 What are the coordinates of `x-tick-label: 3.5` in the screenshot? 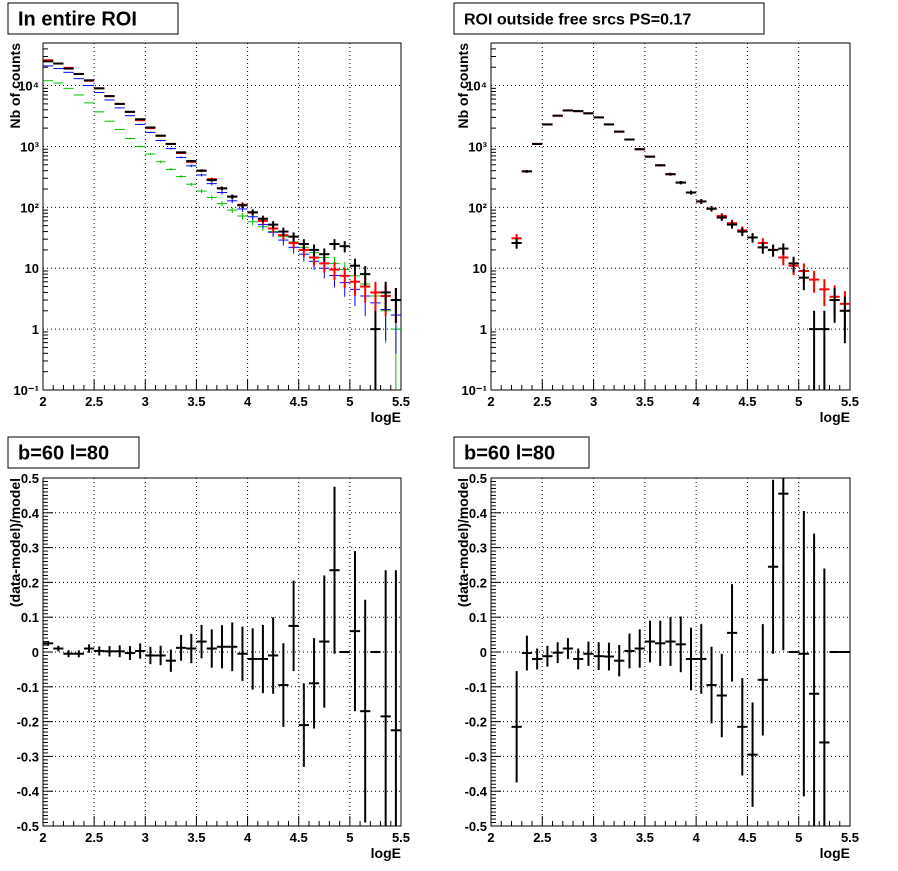 It's located at (645, 401).